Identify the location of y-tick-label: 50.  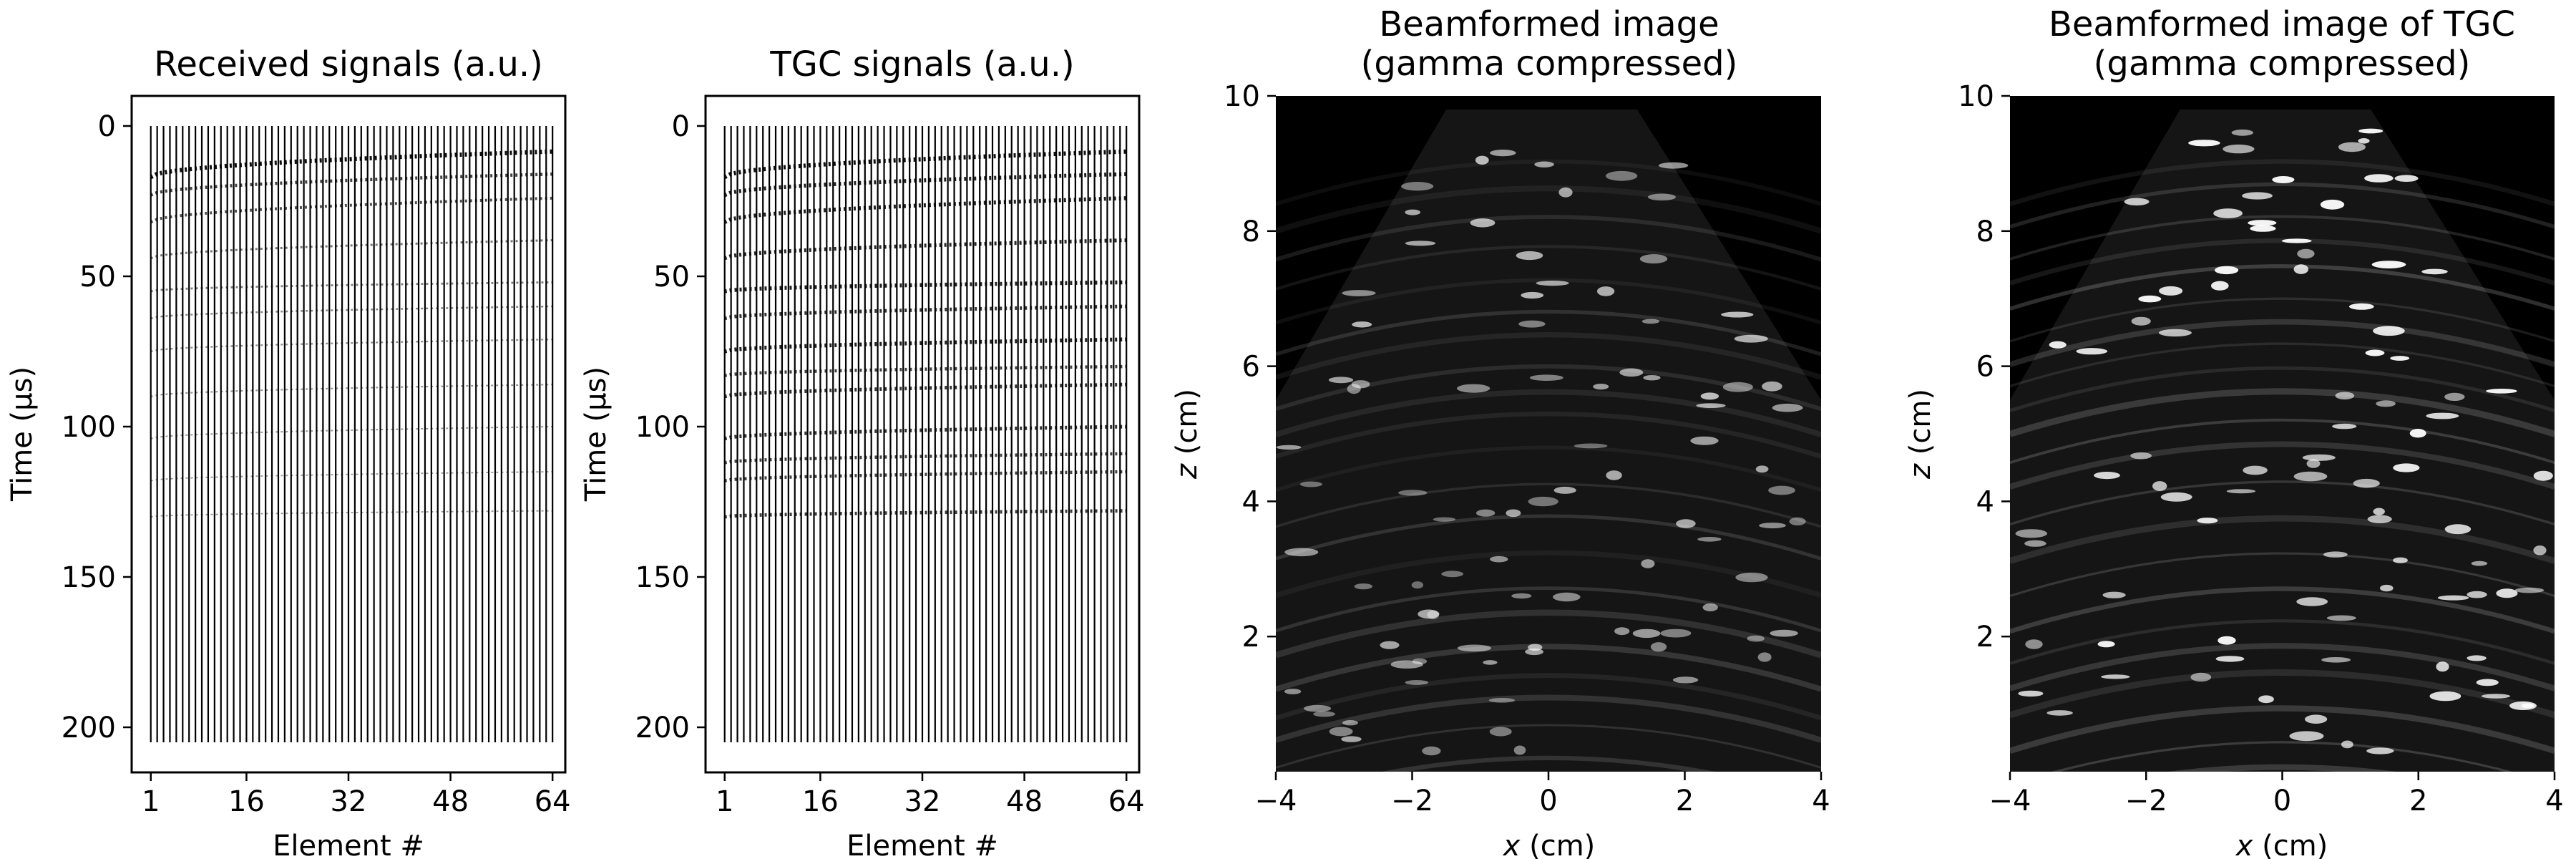
(97, 277).